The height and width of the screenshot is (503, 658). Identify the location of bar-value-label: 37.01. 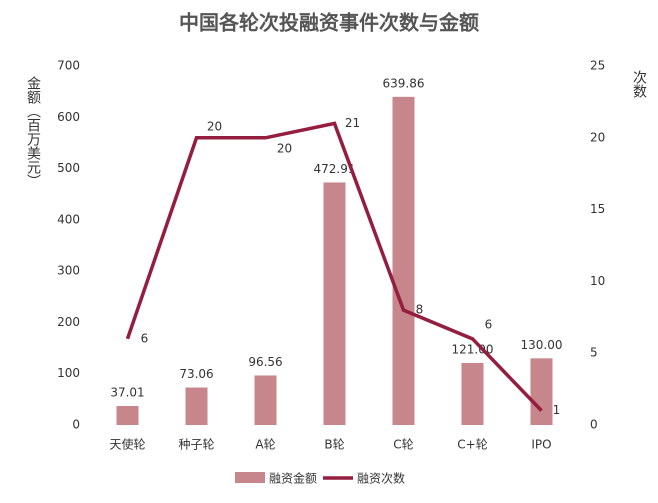
(127, 393).